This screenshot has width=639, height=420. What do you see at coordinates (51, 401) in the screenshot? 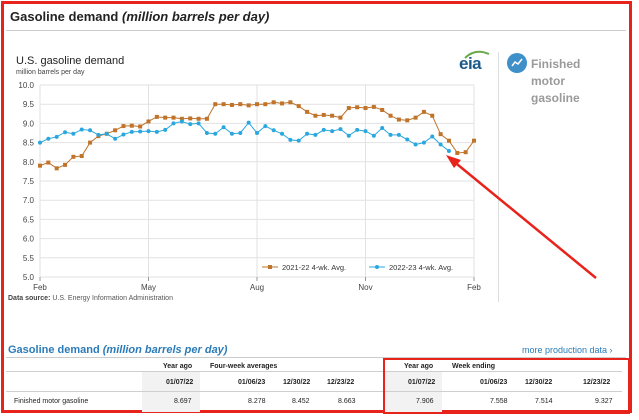
I see `row-label: Finished motor gasoline` at bounding box center [51, 401].